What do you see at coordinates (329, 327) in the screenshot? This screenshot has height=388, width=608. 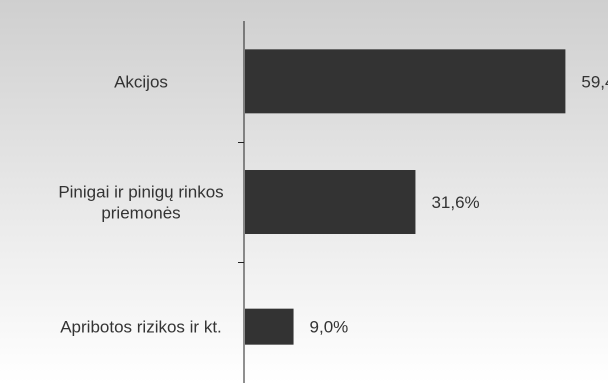 I see `value-label-3: 9,0%` at bounding box center [329, 327].